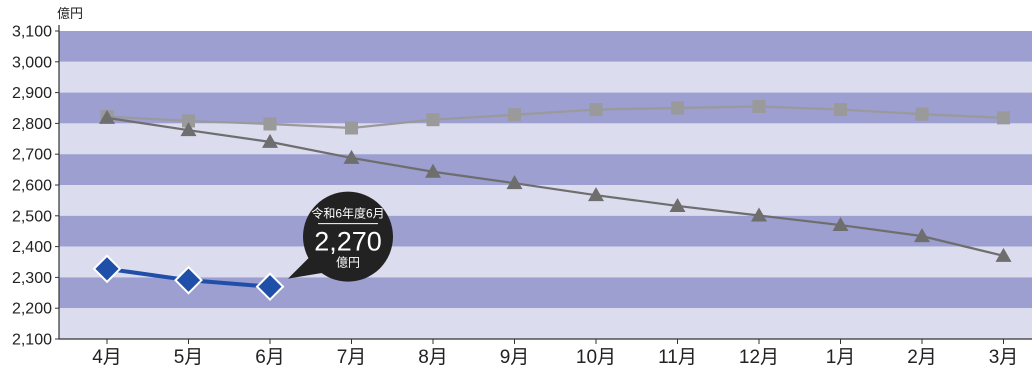 This screenshot has height=367, width=1032. I want to click on x-tick-label: 4月, so click(107, 357).